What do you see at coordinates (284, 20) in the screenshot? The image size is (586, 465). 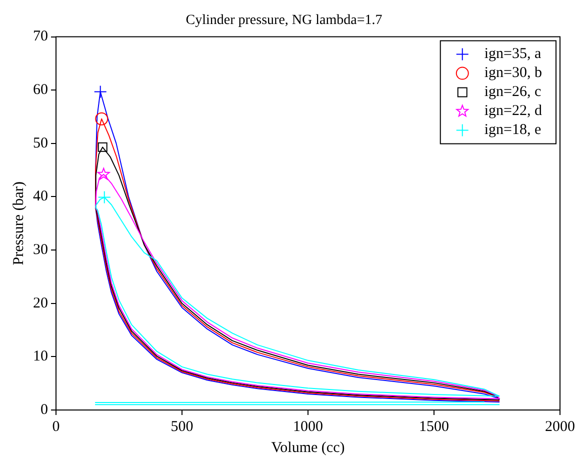 I see `chart-title: Cylinder pressure, NG lambda=1.7` at bounding box center [284, 20].